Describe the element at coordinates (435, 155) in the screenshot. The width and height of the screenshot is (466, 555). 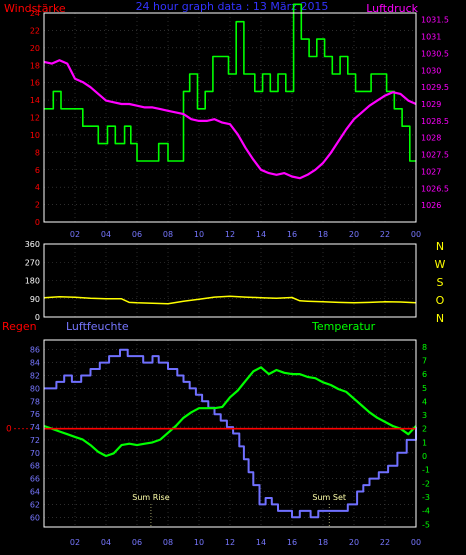
I see `pressure-tick-label: 1027.5` at that location.